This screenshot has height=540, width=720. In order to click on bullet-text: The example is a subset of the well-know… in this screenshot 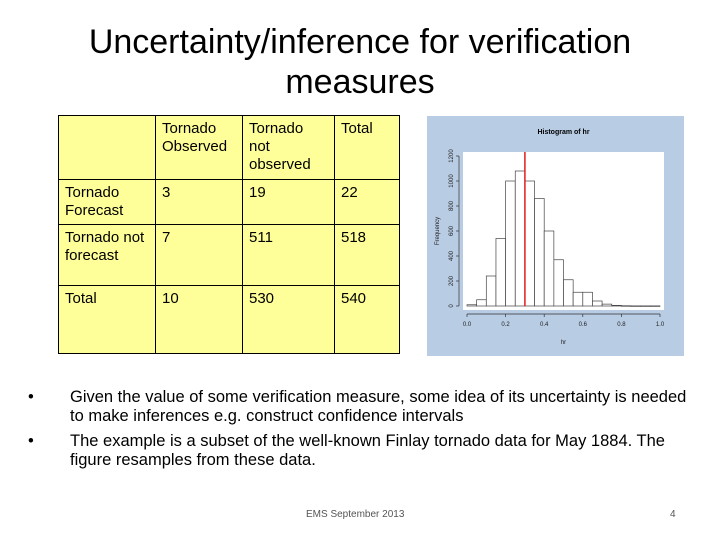, I will do `click(367, 450)`.